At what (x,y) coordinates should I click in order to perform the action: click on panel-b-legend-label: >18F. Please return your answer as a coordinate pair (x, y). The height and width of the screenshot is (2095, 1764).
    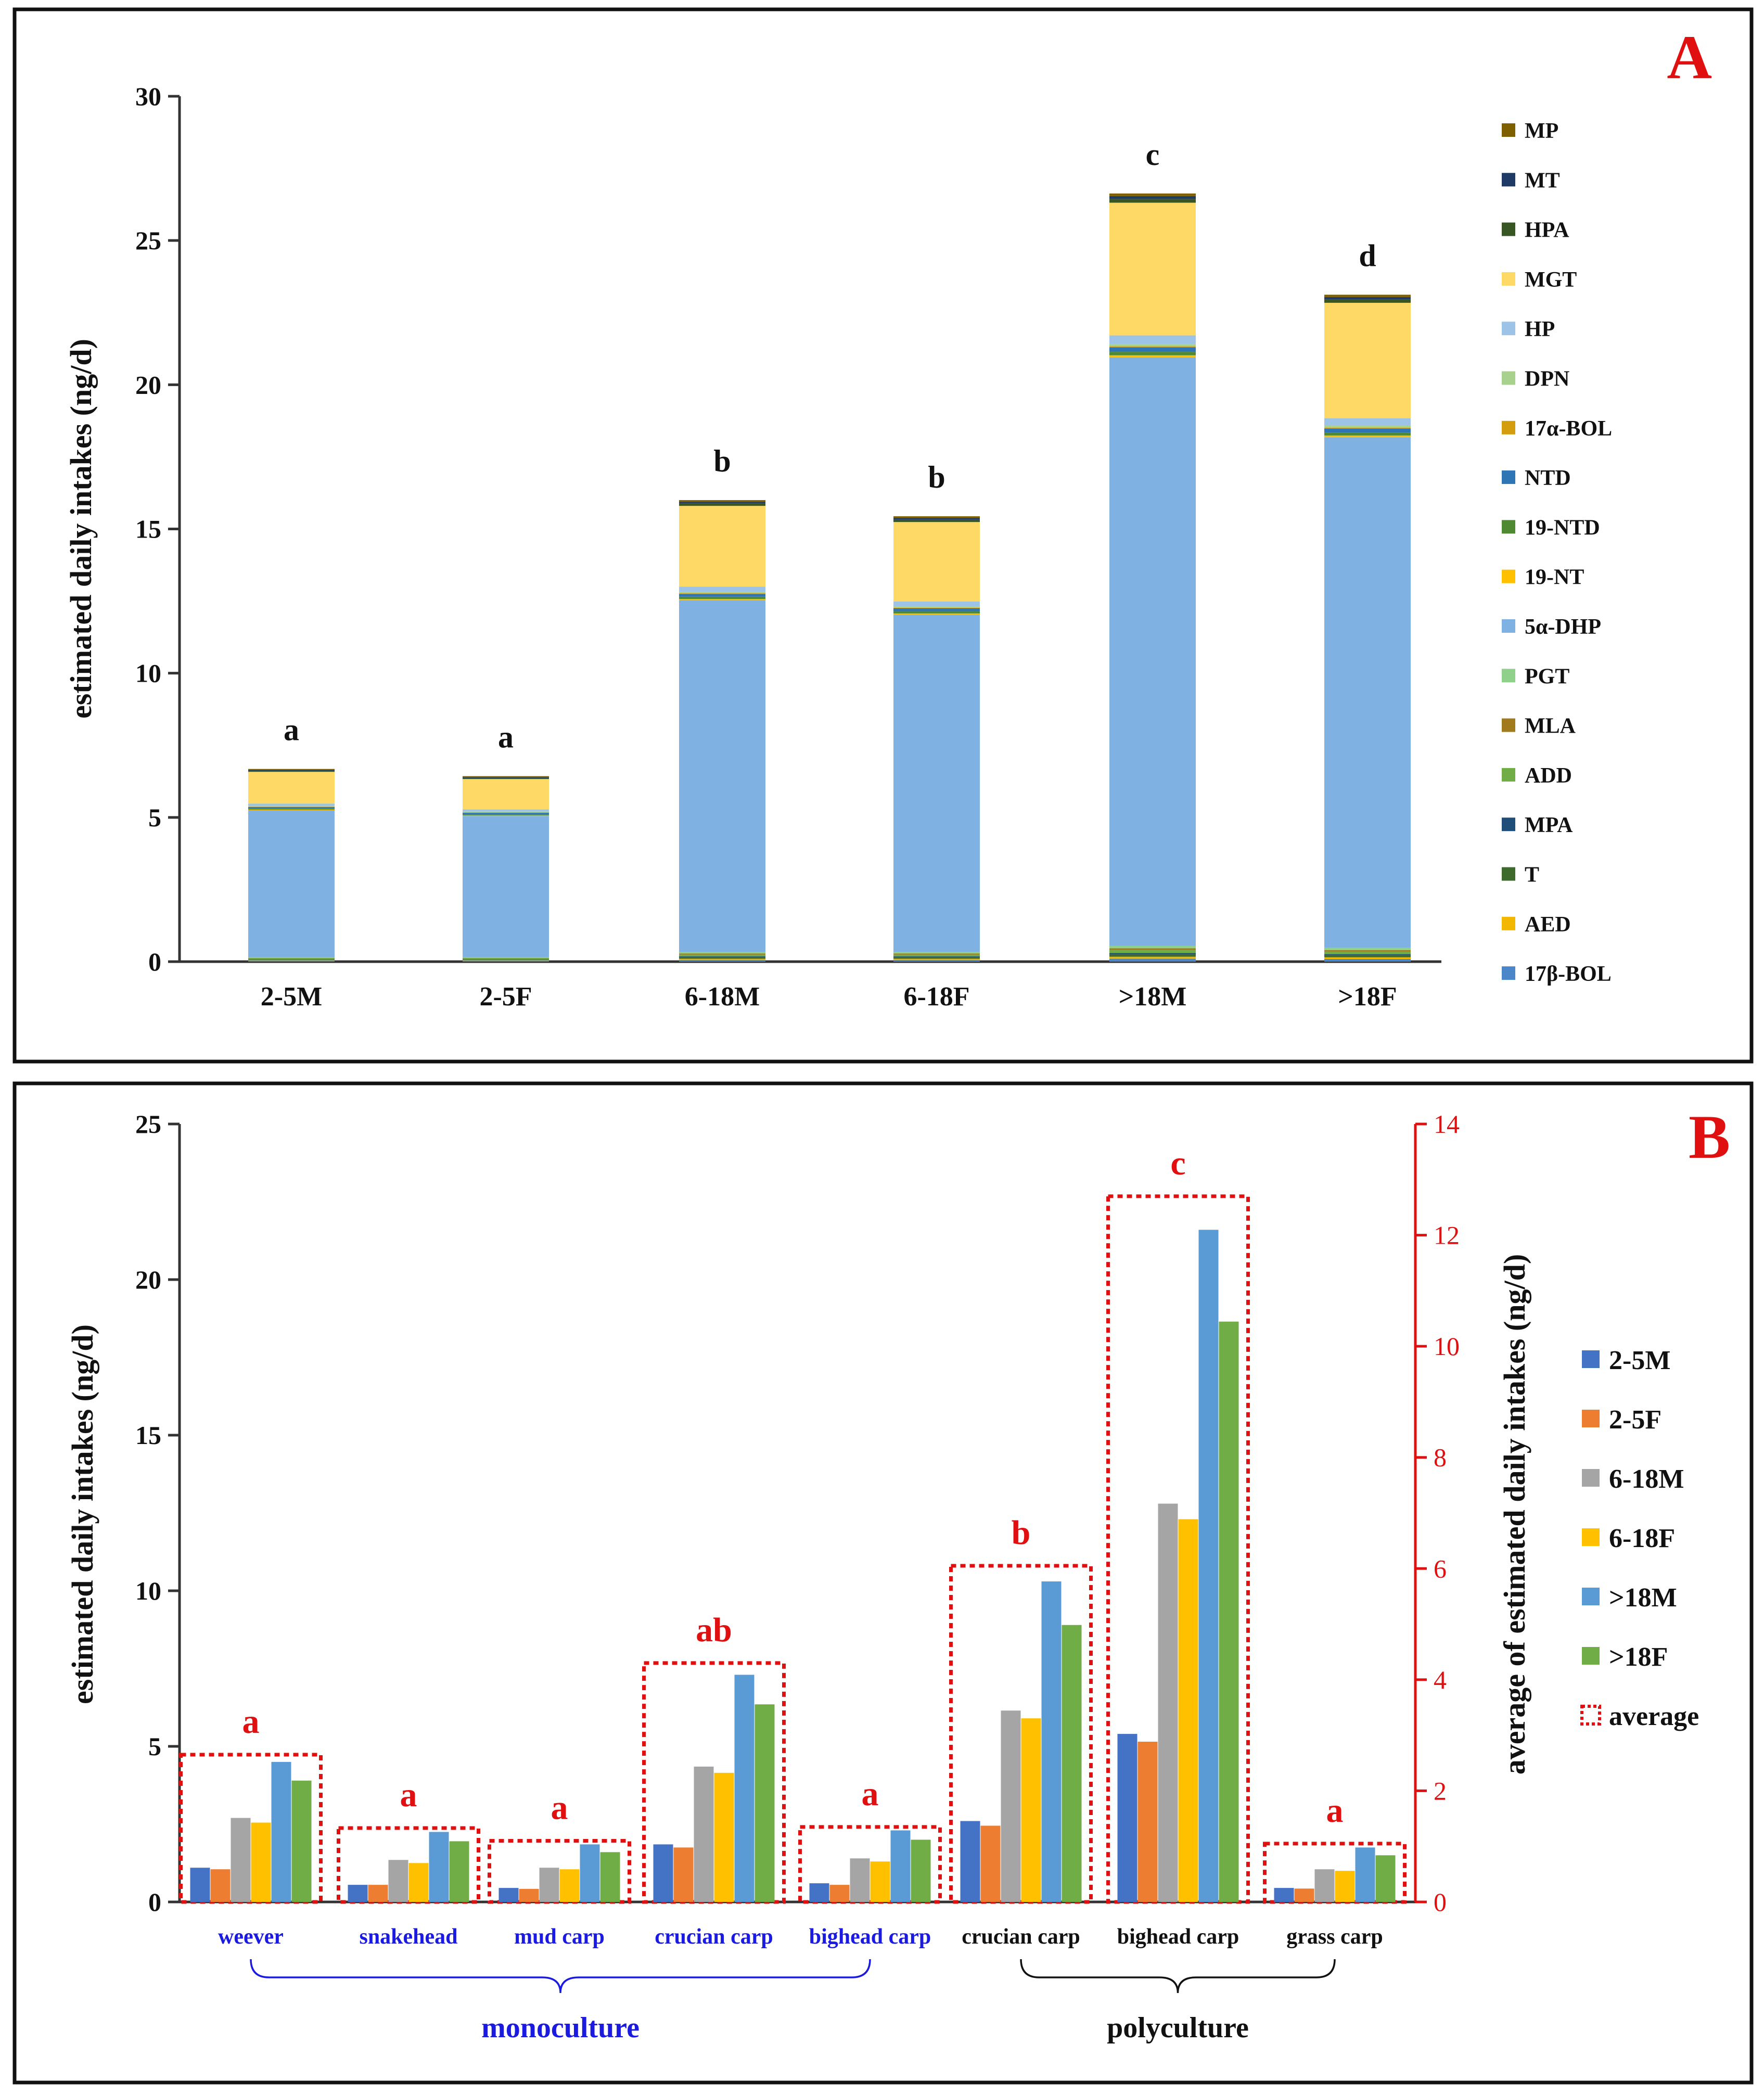
    Looking at the image, I should click on (1638, 1657).